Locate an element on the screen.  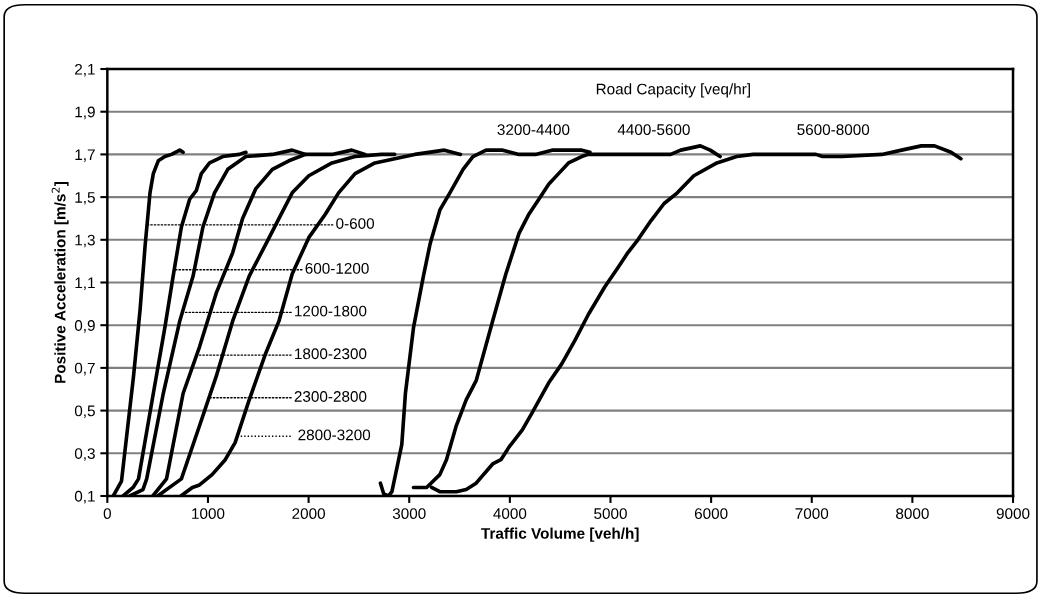
y-tick-label: 0,5 is located at coordinates (84, 412).